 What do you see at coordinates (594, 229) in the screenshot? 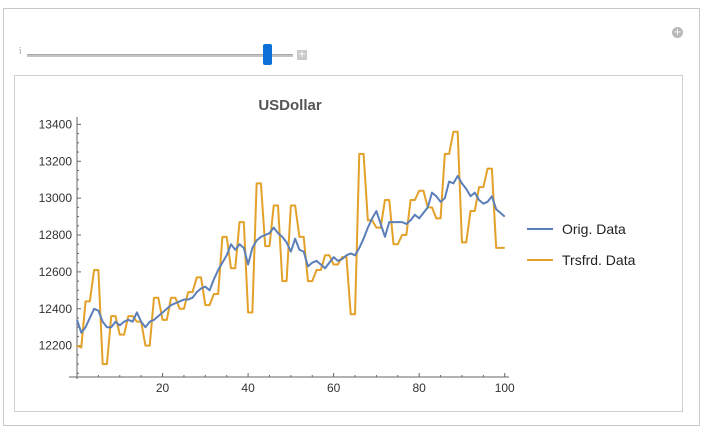
I see `legend-label-orig-data: Orig. Data` at bounding box center [594, 229].